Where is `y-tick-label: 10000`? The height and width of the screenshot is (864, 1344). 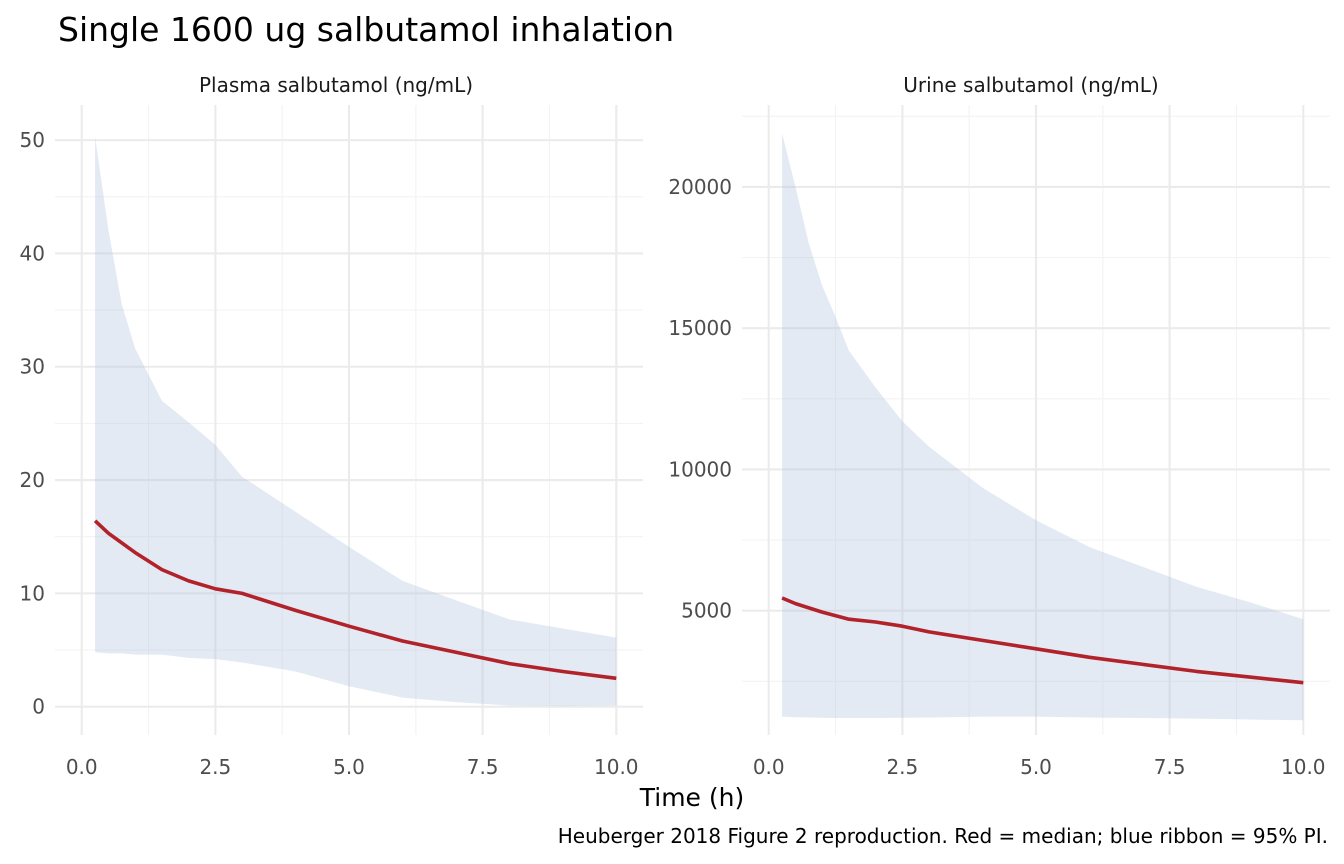 y-tick-label: 10000 is located at coordinates (700, 469).